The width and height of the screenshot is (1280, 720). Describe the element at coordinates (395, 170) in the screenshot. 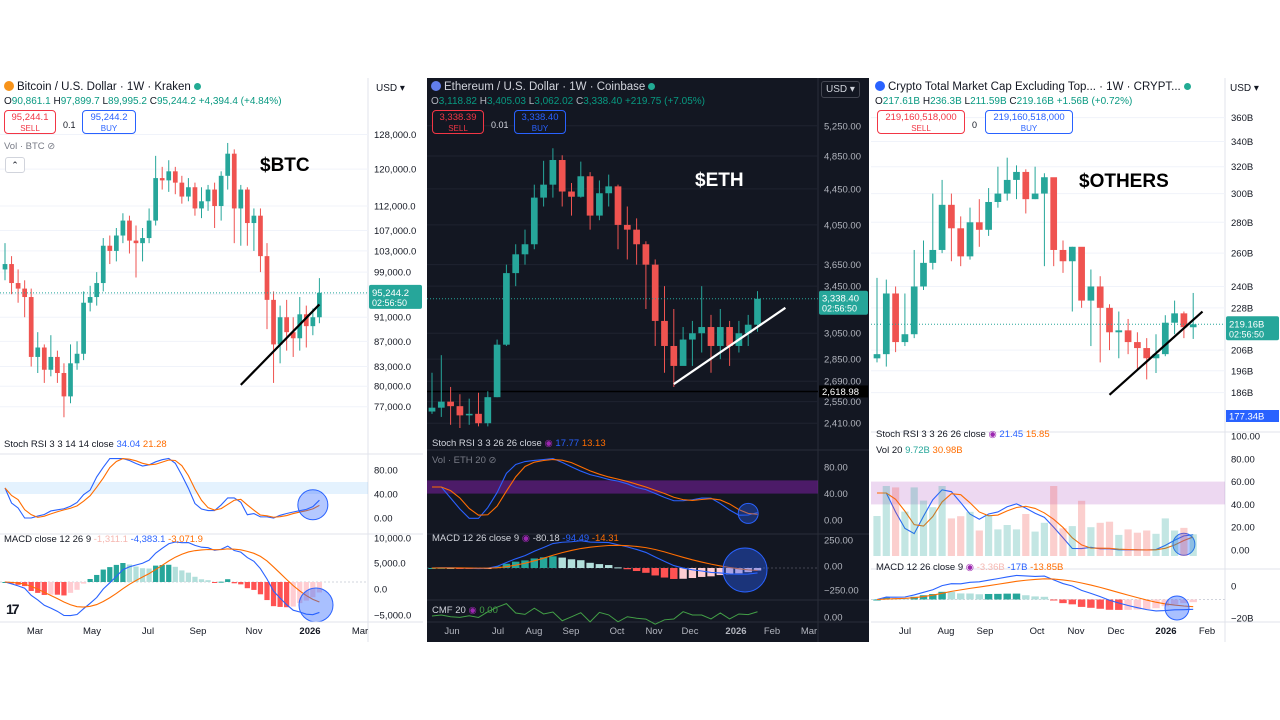

I see `y-tick-label: 120,000.0` at that location.